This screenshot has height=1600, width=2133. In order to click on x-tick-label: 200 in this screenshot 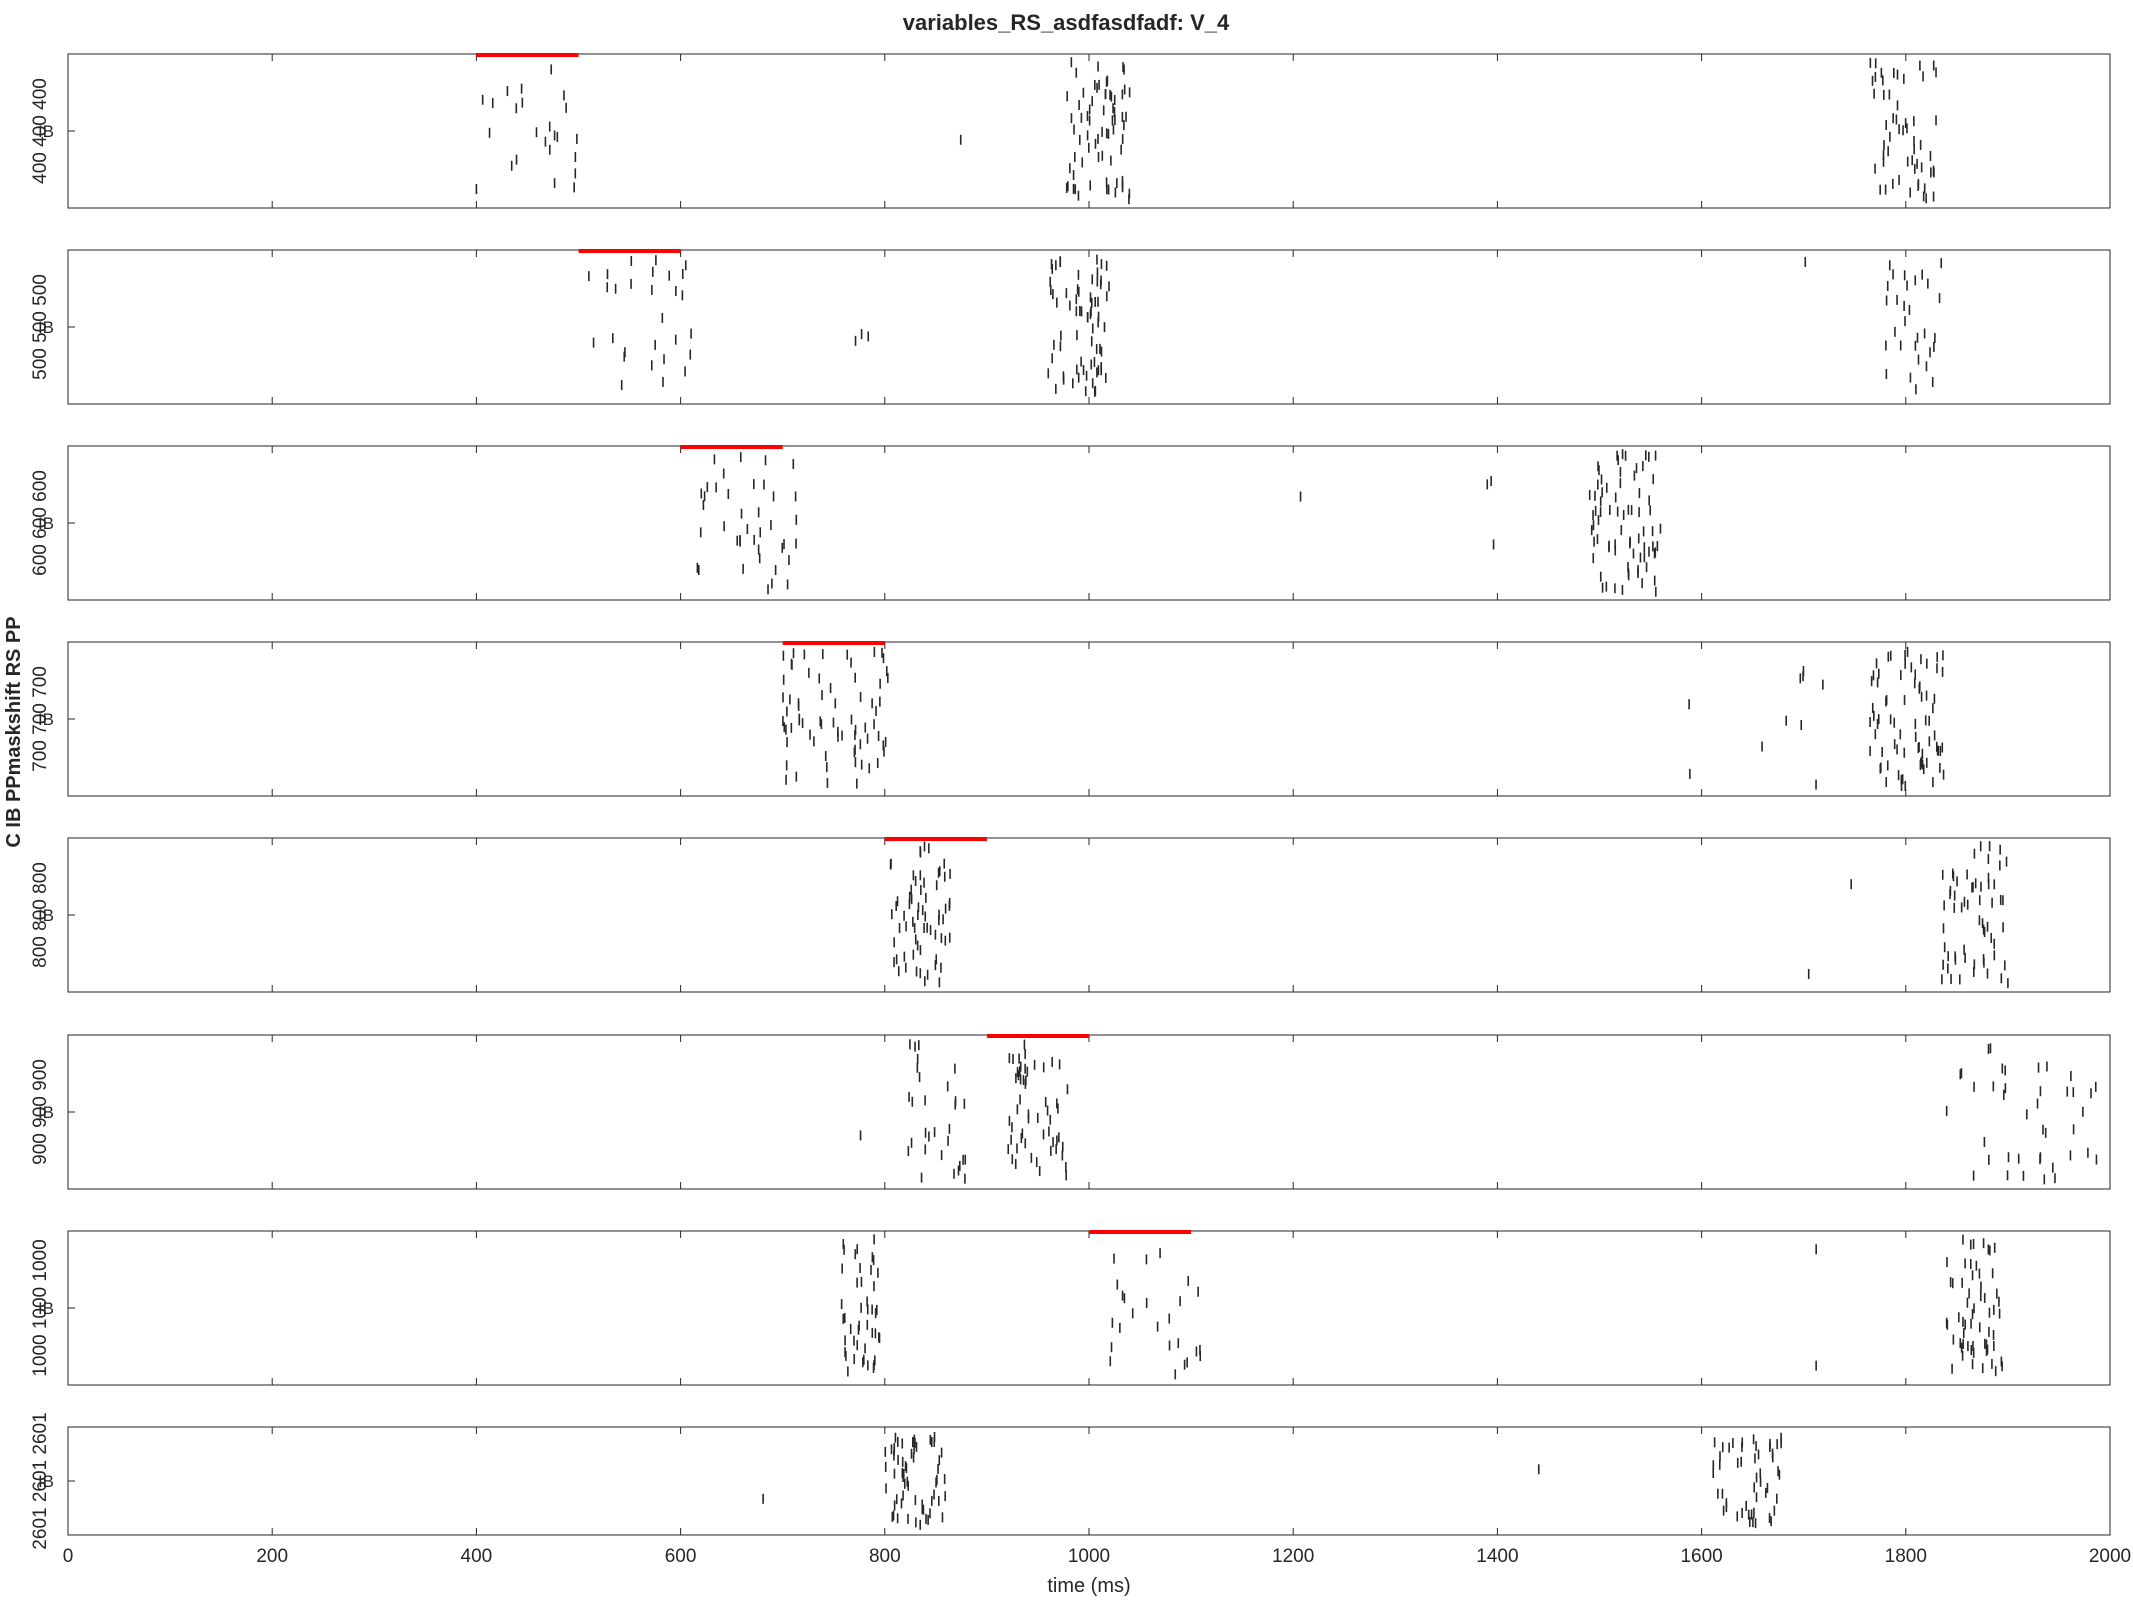, I will do `click(272, 1556)`.